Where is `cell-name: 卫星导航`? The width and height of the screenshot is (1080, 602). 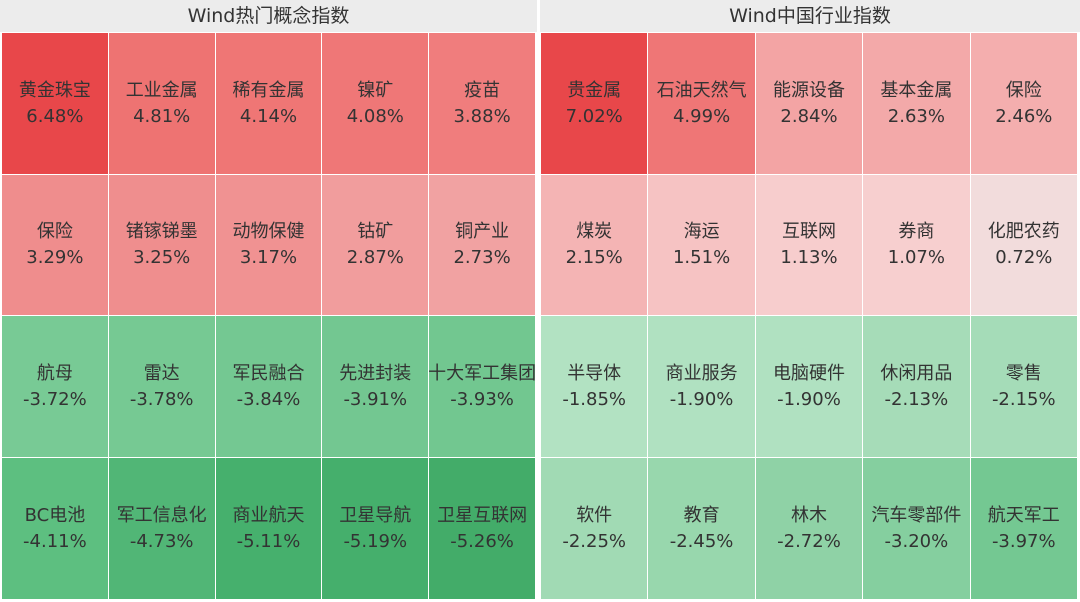
cell-name: 卫星导航 is located at coordinates (375, 515).